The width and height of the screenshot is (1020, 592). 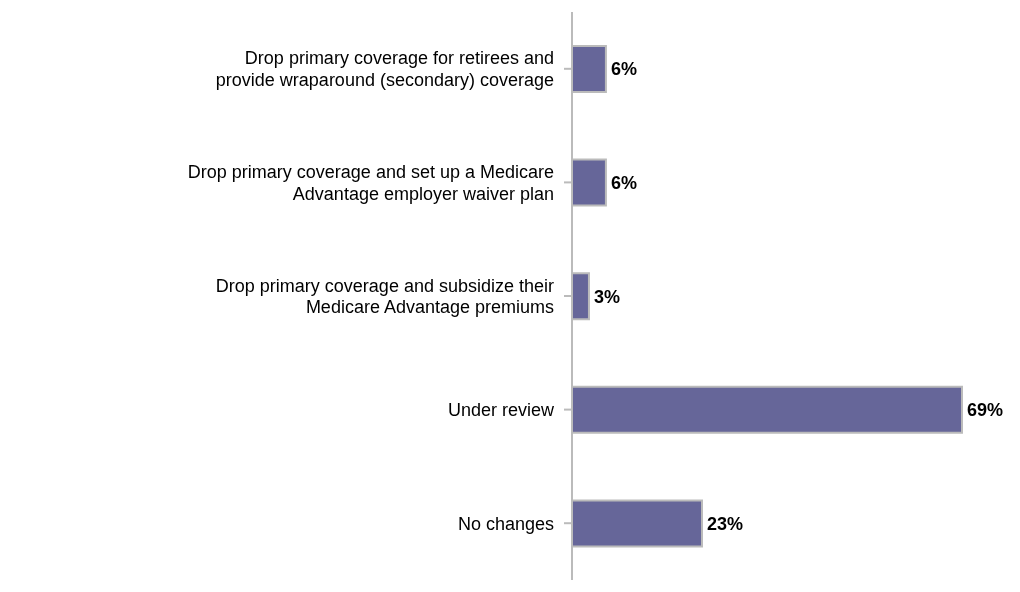 I want to click on data-label: 3%, so click(x=606, y=296).